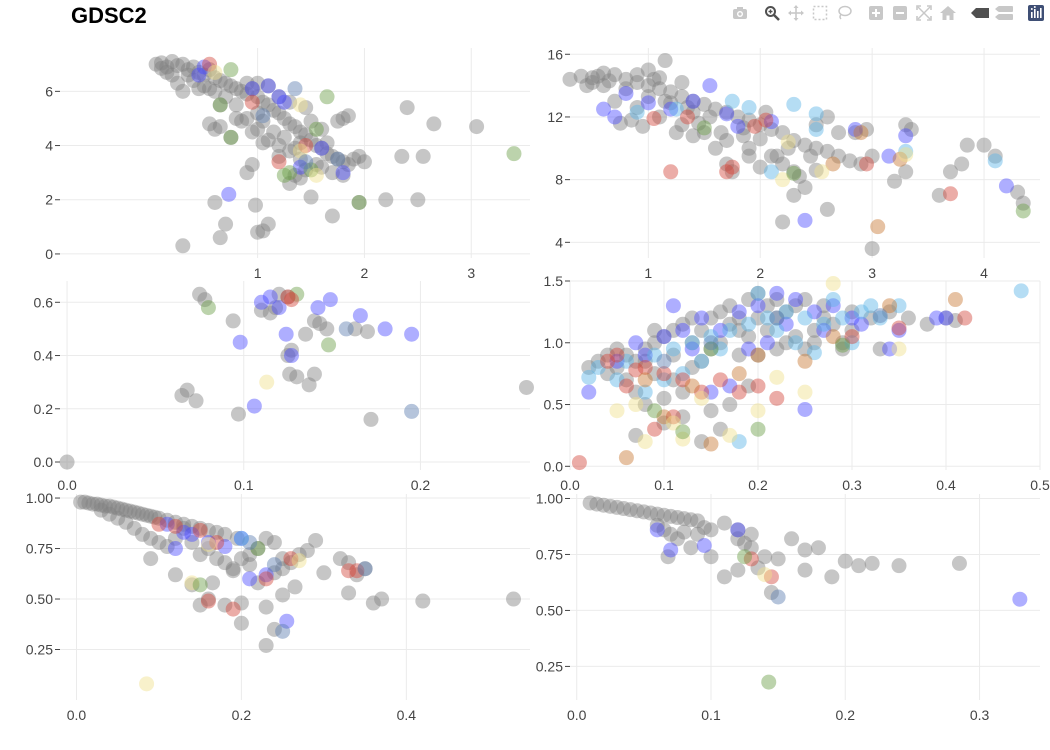 The image size is (1050, 750). I want to click on zoom-icon, so click(772, 13).